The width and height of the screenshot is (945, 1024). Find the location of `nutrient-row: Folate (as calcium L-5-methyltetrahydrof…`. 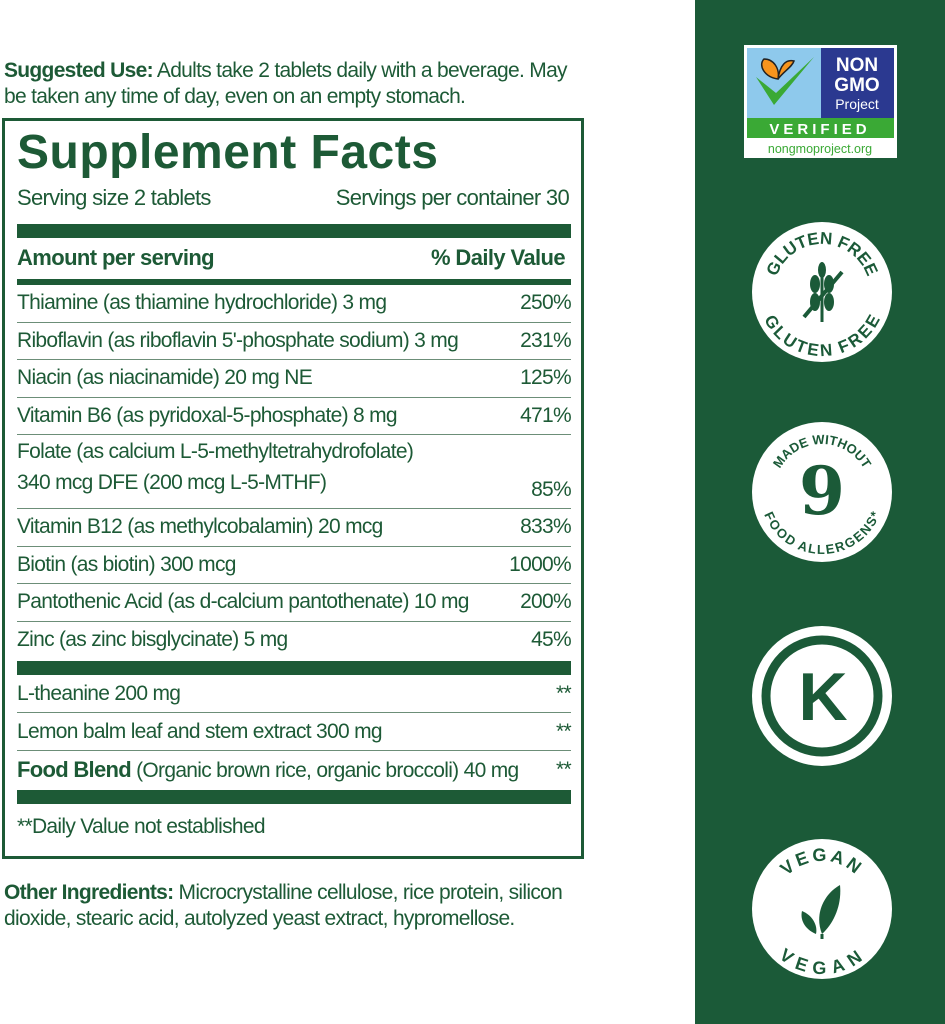

nutrient-row: Folate (as calcium L-5-methyltetrahydrof… is located at coordinates (294, 472).